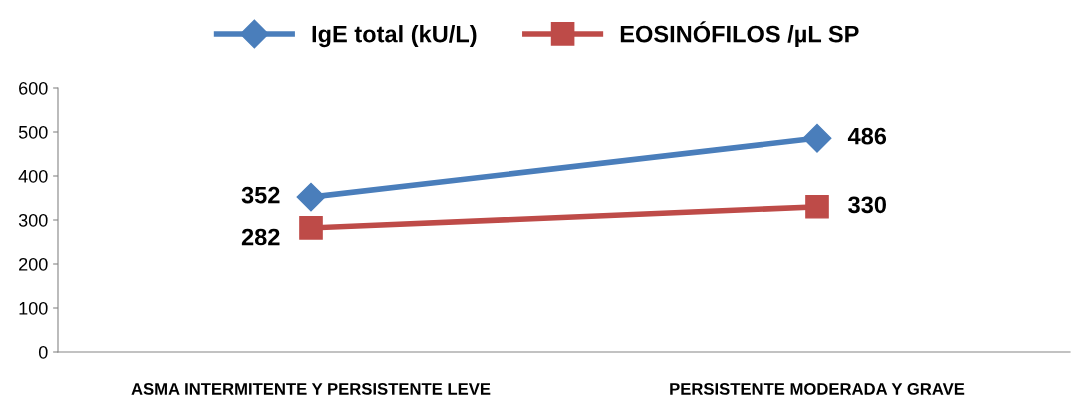 The width and height of the screenshot is (1076, 405). What do you see at coordinates (33, 176) in the screenshot?
I see `y-tick-label: 400` at bounding box center [33, 176].